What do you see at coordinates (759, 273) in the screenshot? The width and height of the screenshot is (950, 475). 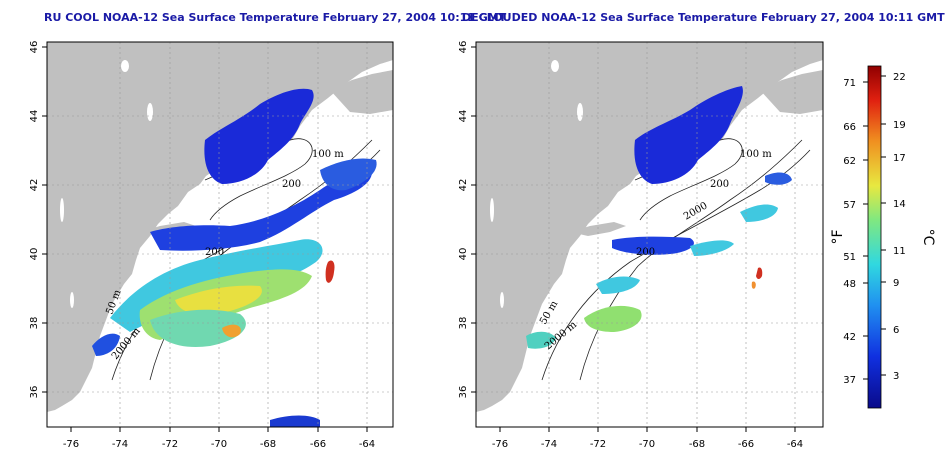 I see `right-eddy-red` at bounding box center [759, 273].